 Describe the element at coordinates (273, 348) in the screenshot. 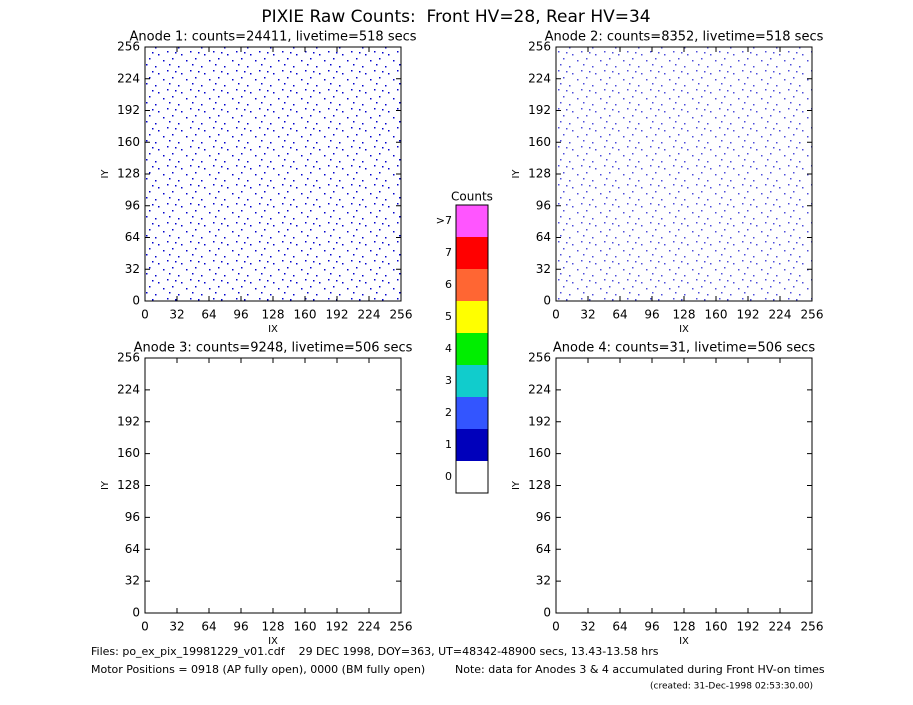

I see `panel-title: Anode 3: counts=9248, livetime=506 secs` at that location.